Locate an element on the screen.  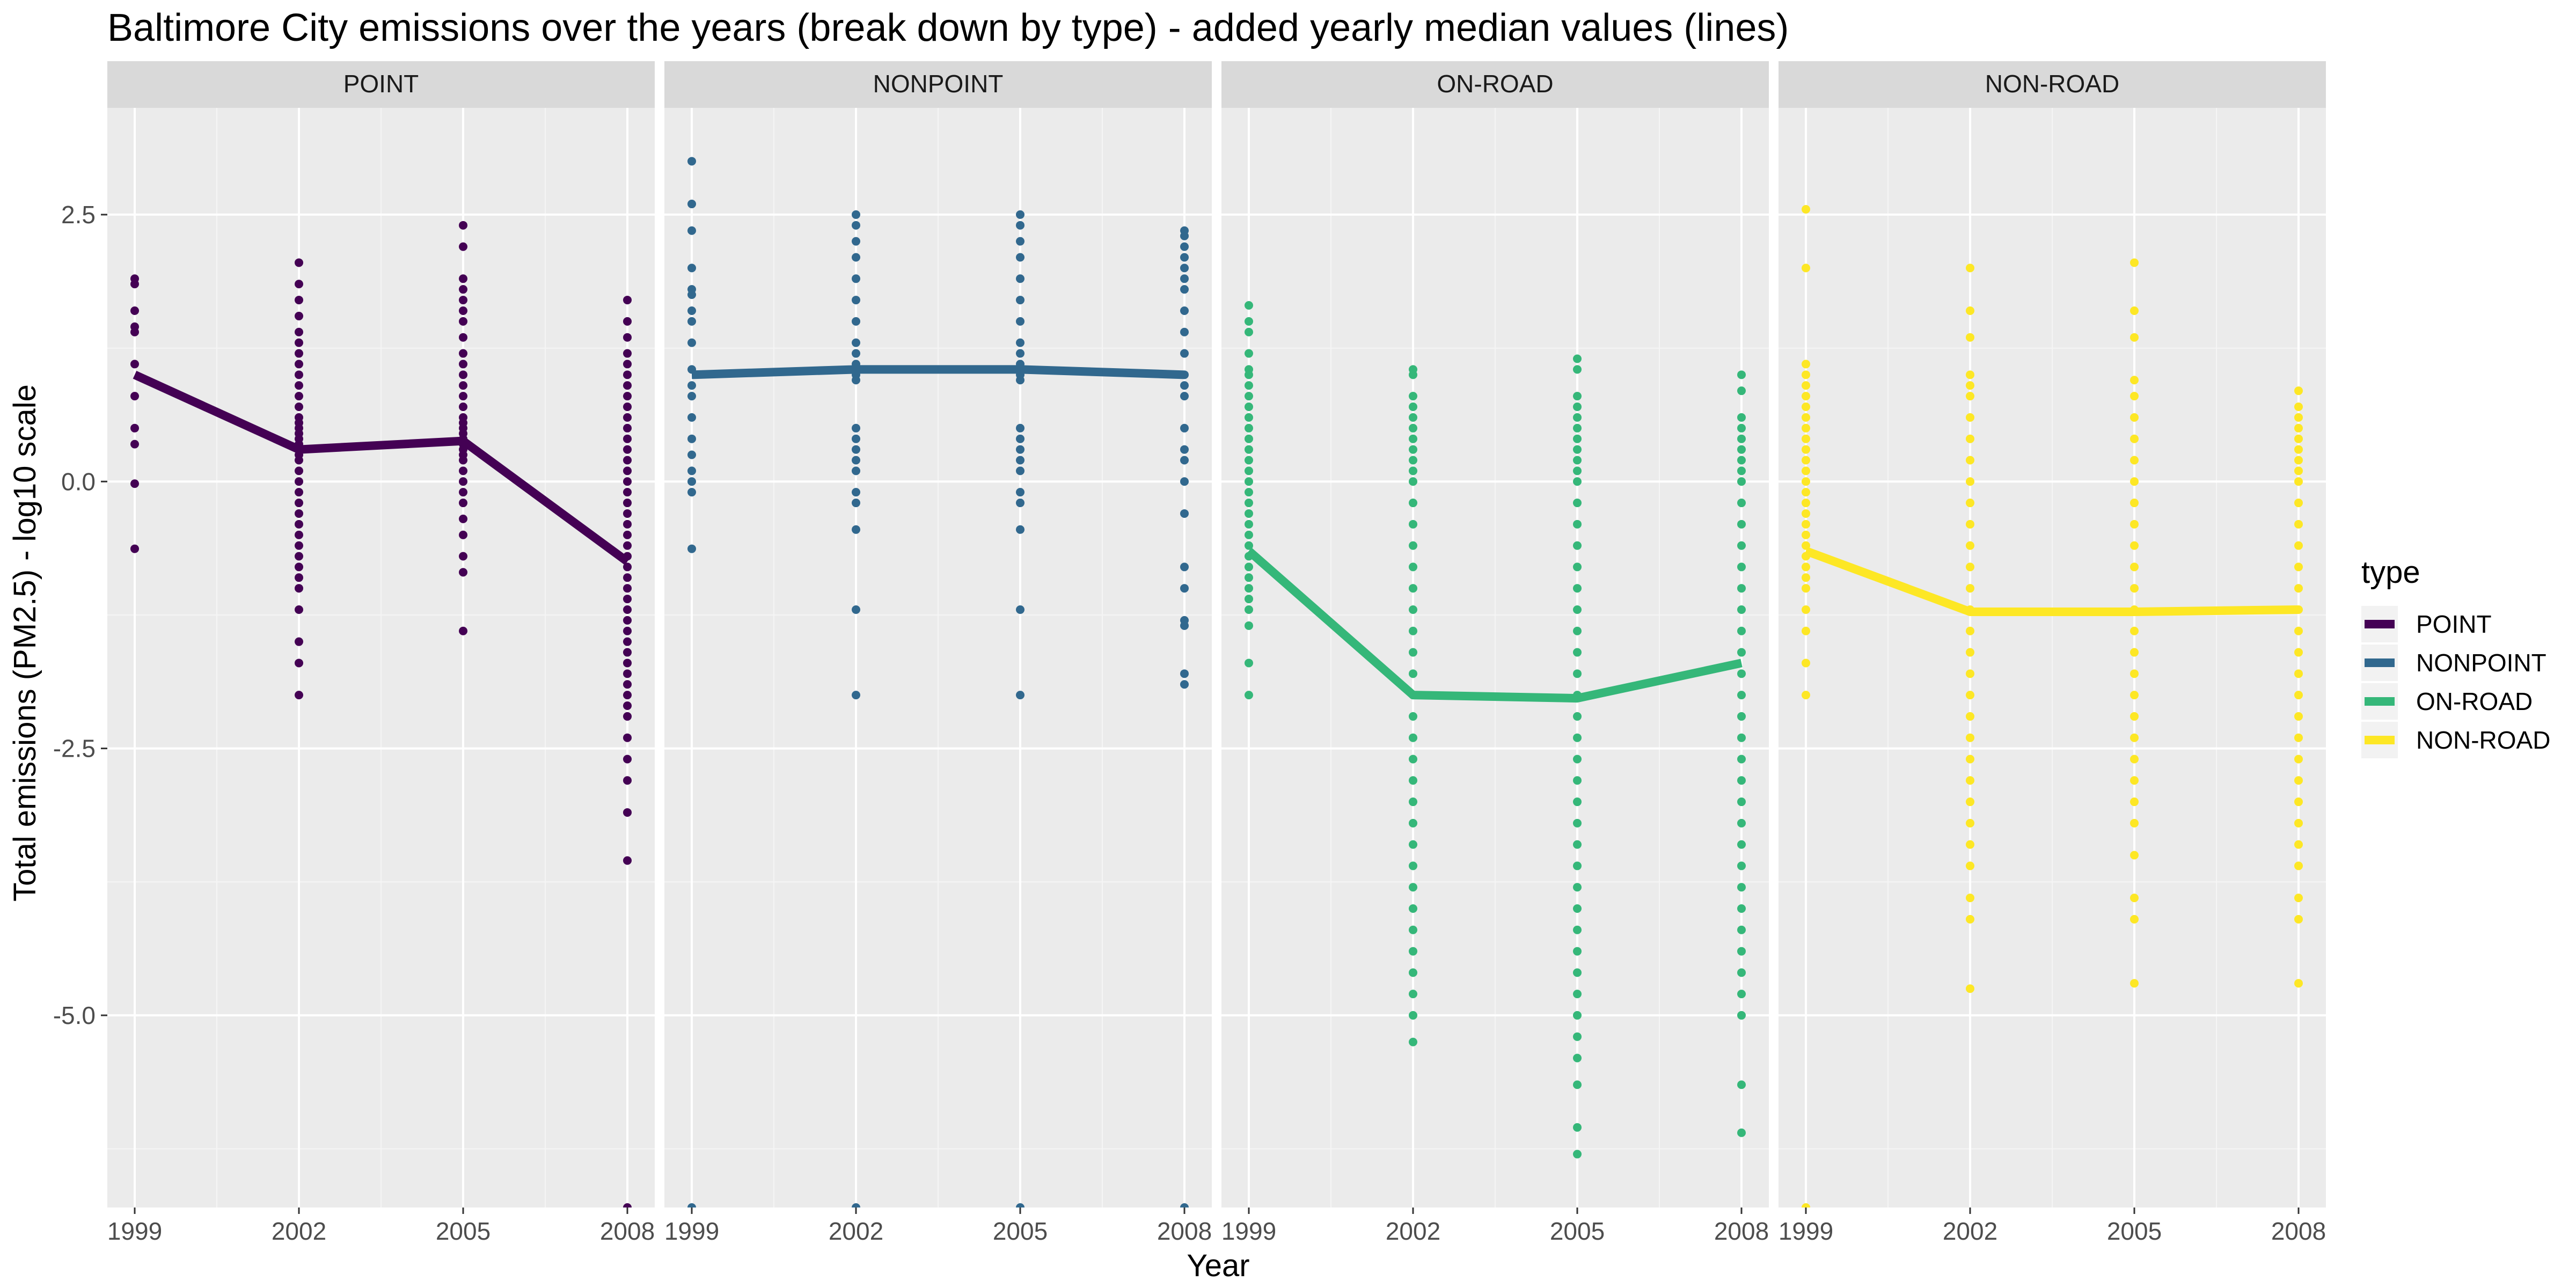
legend-label: NONPOINT is located at coordinates (2481, 663).